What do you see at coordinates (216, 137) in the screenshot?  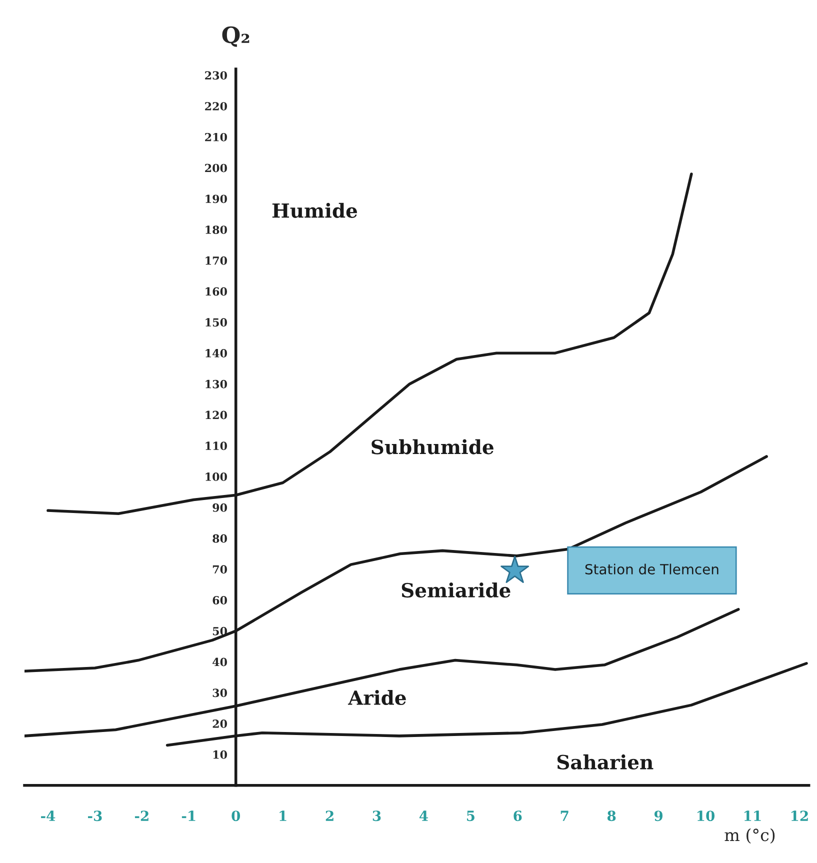 I see `y-tick-label: 210` at bounding box center [216, 137].